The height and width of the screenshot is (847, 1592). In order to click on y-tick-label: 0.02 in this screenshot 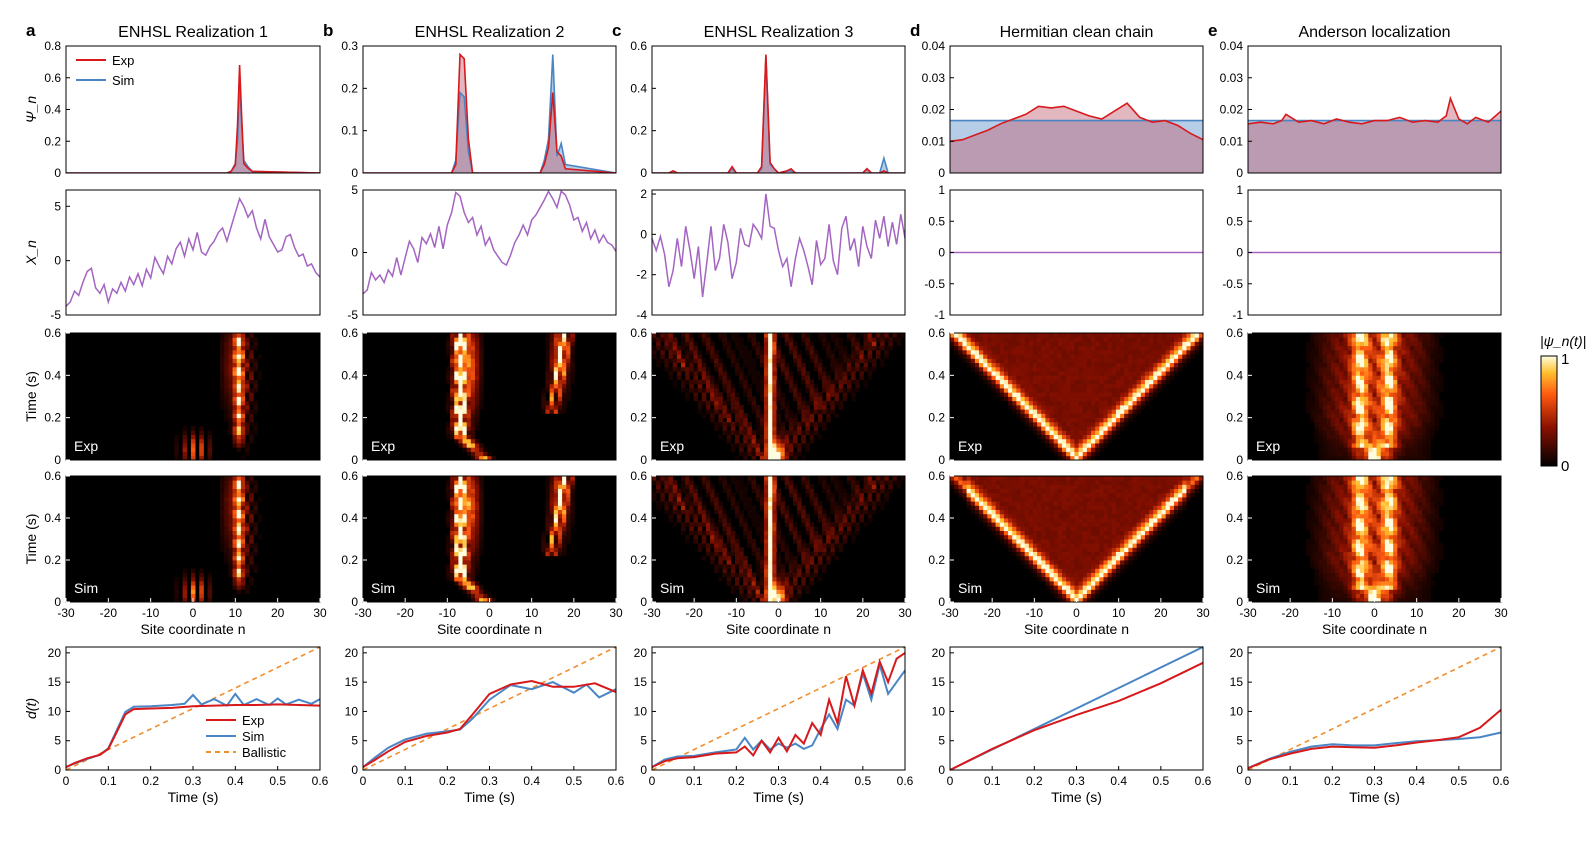, I will do `click(934, 110)`.